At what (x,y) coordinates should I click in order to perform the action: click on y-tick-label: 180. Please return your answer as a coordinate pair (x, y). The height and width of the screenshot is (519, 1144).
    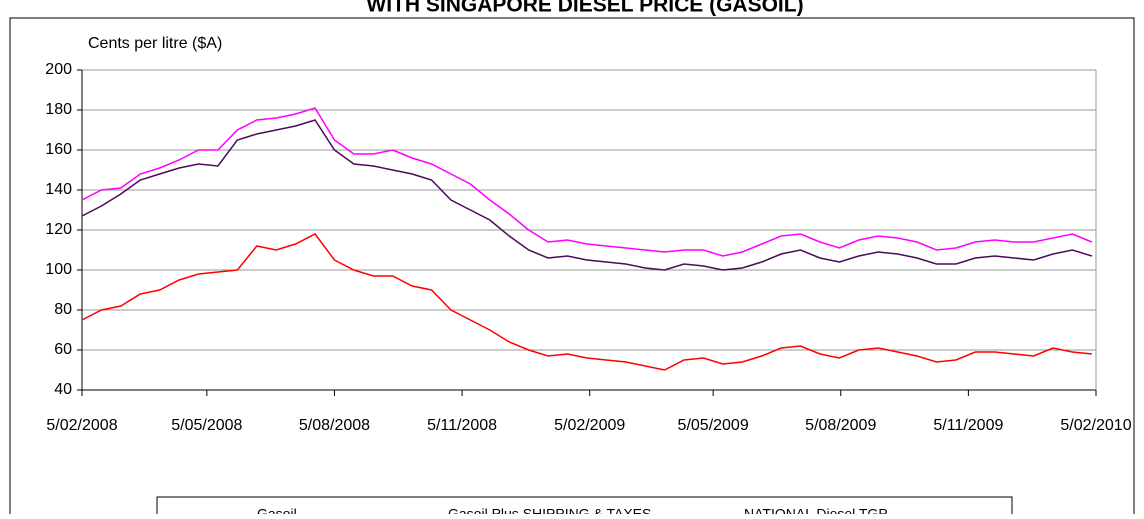
    Looking at the image, I should click on (58, 109).